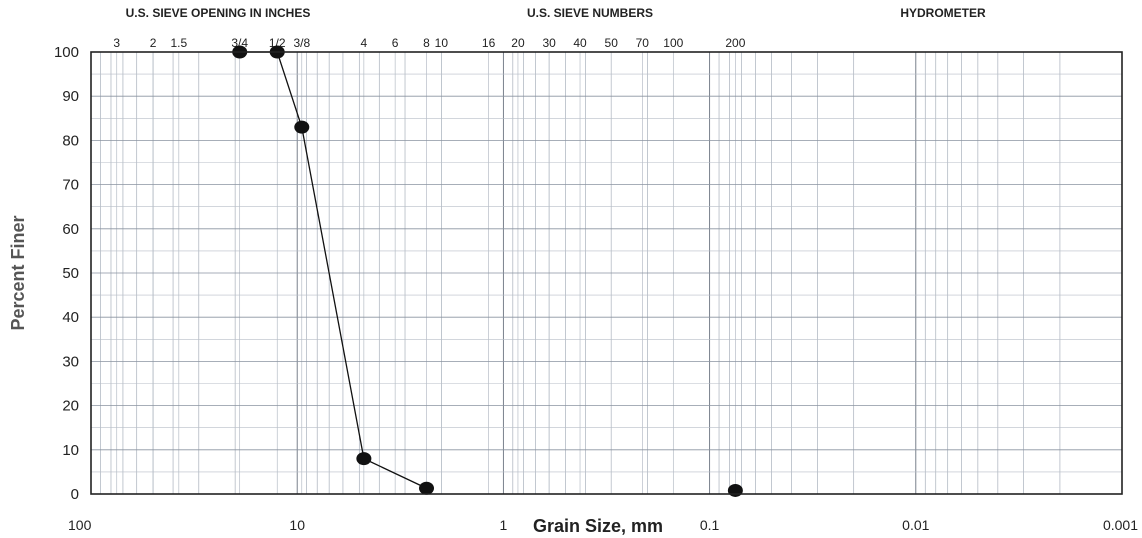 Image resolution: width=1142 pixels, height=538 pixels. What do you see at coordinates (297, 525) in the screenshot?
I see `x-tick-label: 10` at bounding box center [297, 525].